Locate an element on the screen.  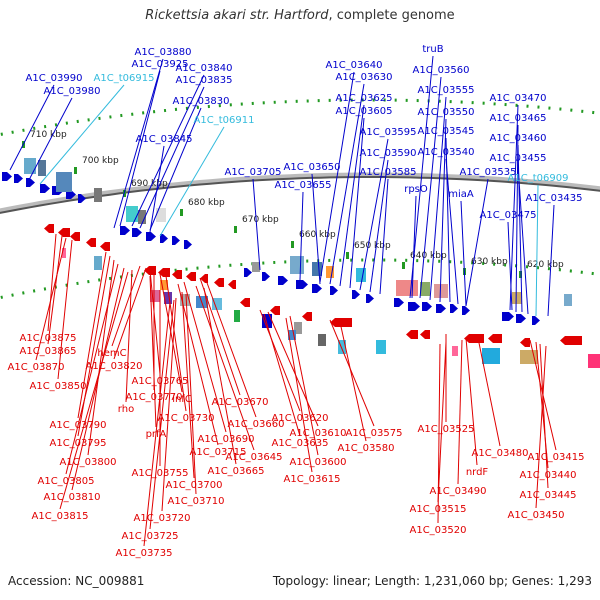
forward-gene-label: A1C_03435 is located at coordinates (554, 198).